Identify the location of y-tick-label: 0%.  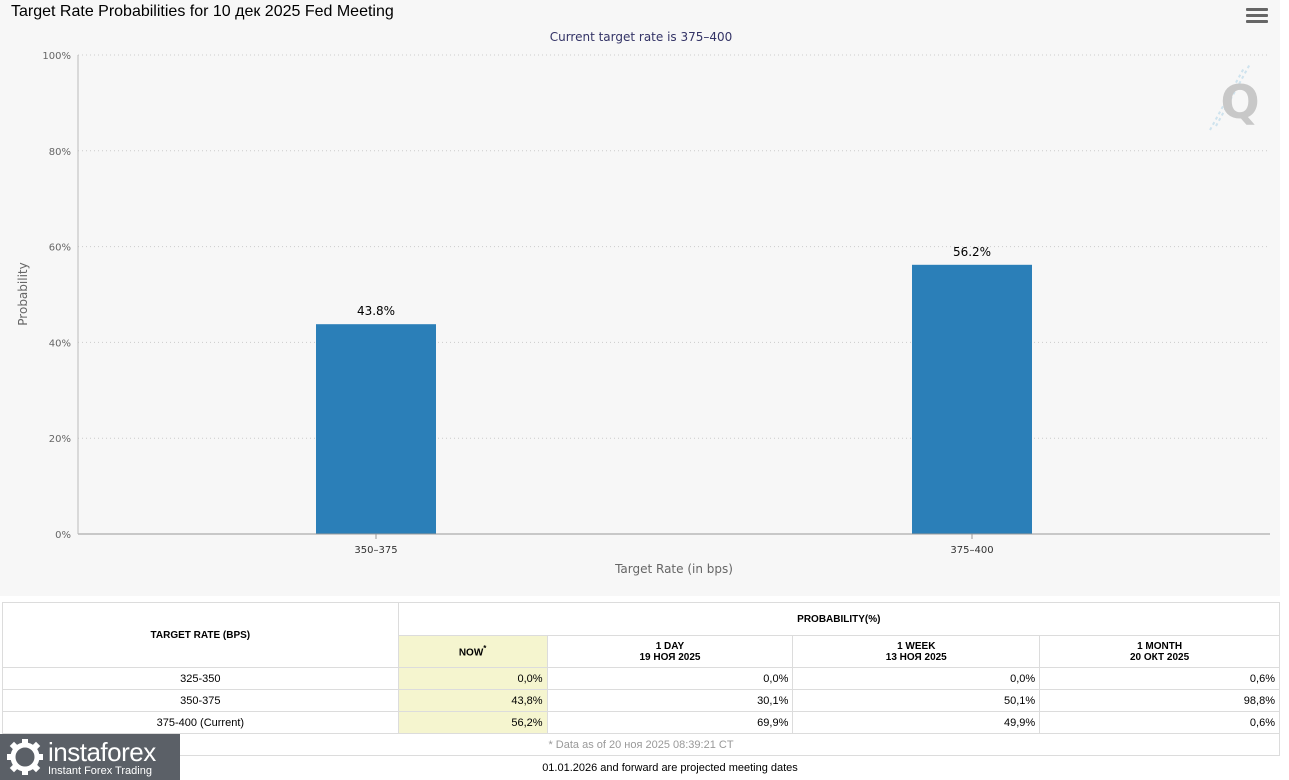
(63, 535).